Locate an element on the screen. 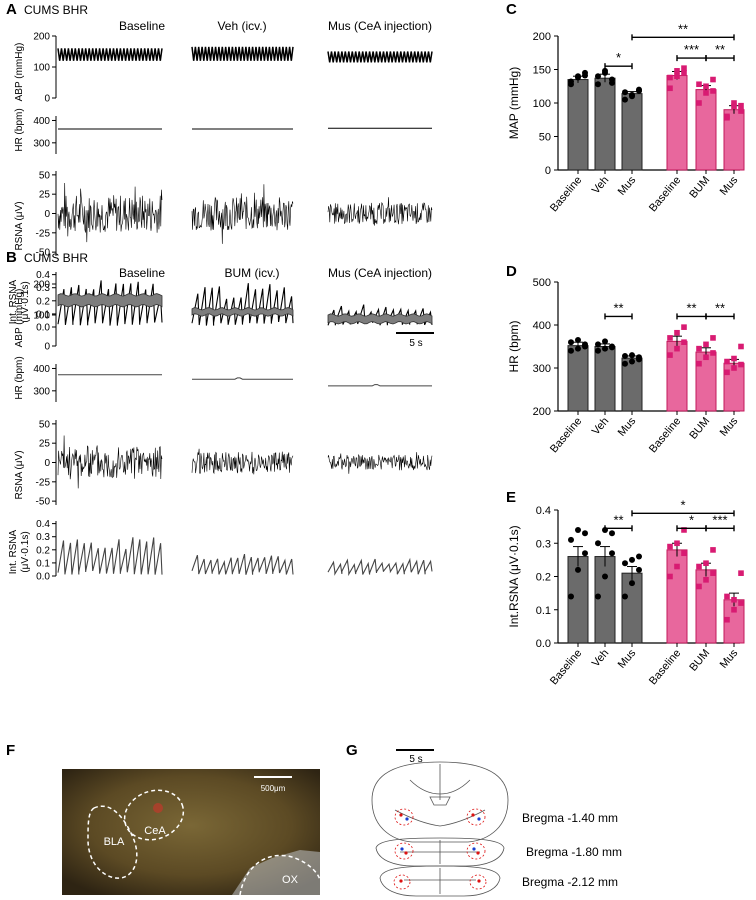  panel-b-hr-trace is located at coordinates (242, 378).